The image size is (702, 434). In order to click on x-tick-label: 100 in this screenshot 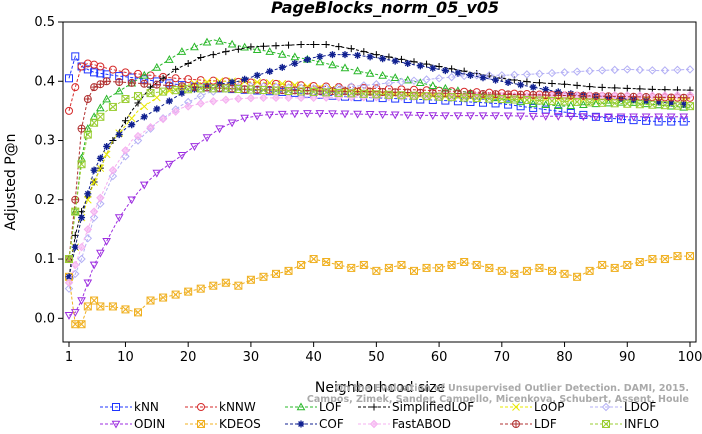, I will do `click(690, 357)`.